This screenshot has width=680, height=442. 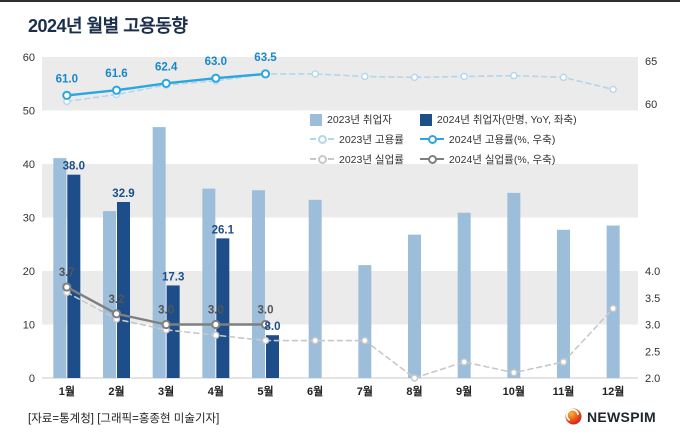 I want to click on legend-swatch-bar-2023, so click(x=316, y=119).